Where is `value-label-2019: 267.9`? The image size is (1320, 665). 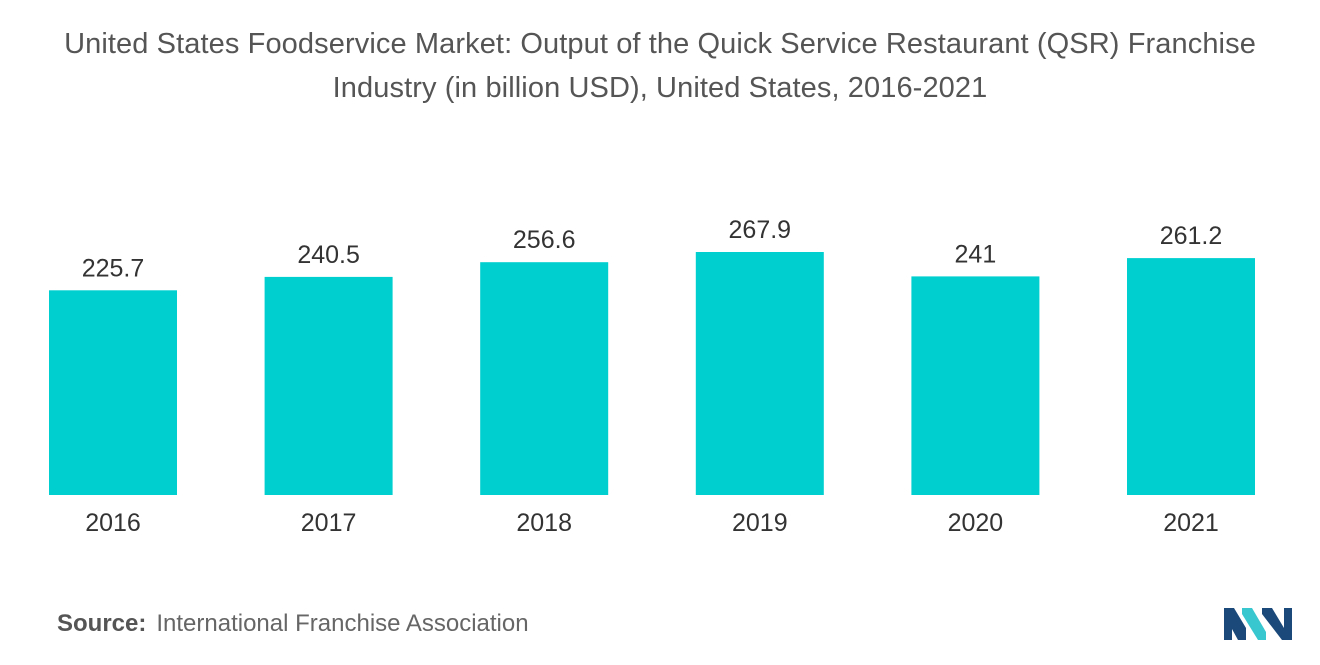 value-label-2019: 267.9 is located at coordinates (760, 230).